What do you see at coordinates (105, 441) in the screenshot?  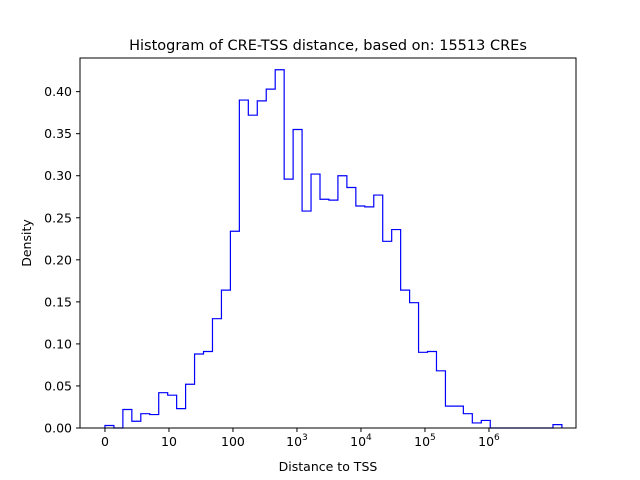 I see `x-tick-label: 0` at bounding box center [105, 441].